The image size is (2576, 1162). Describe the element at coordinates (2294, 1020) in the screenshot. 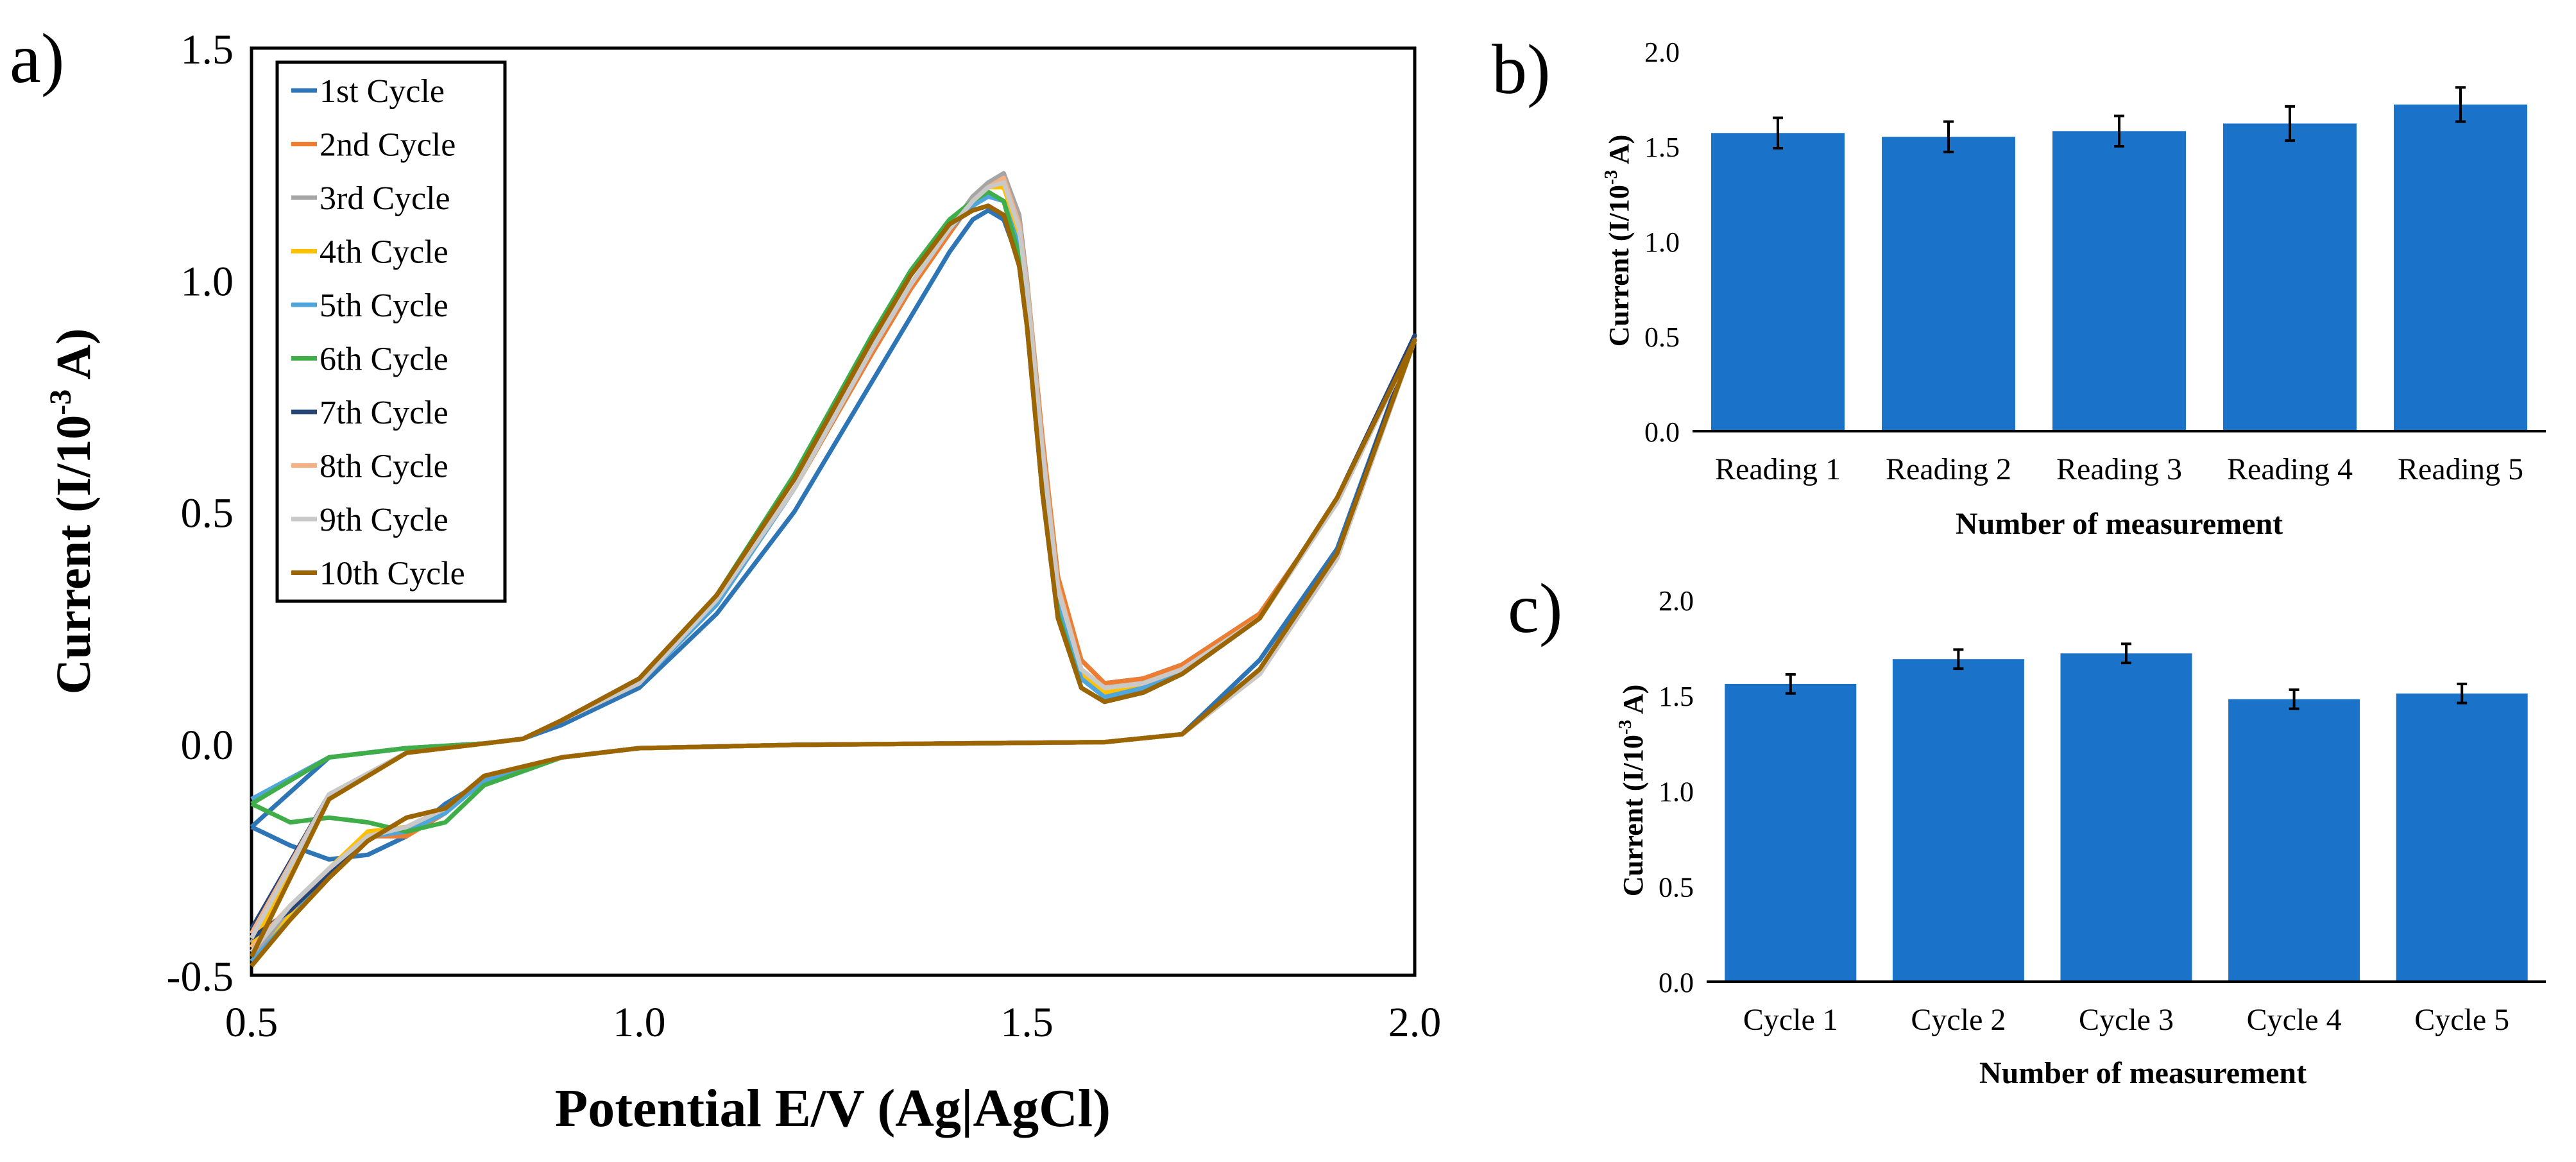

I see `c-x-tick-label: Cycle 4` at that location.